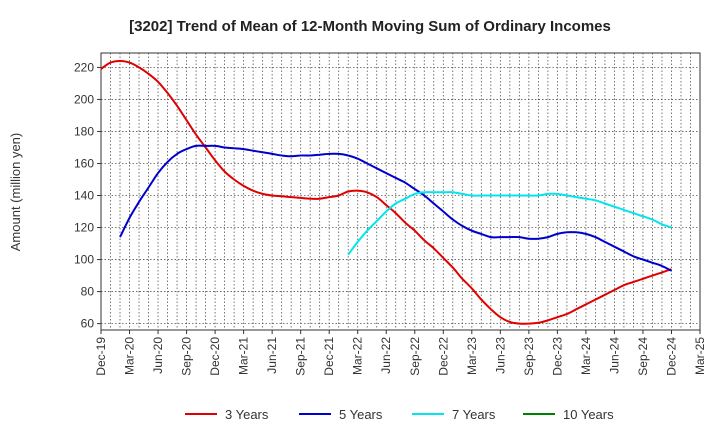  Describe the element at coordinates (84, 228) in the screenshot. I see `y-tick-label: 120` at that location.